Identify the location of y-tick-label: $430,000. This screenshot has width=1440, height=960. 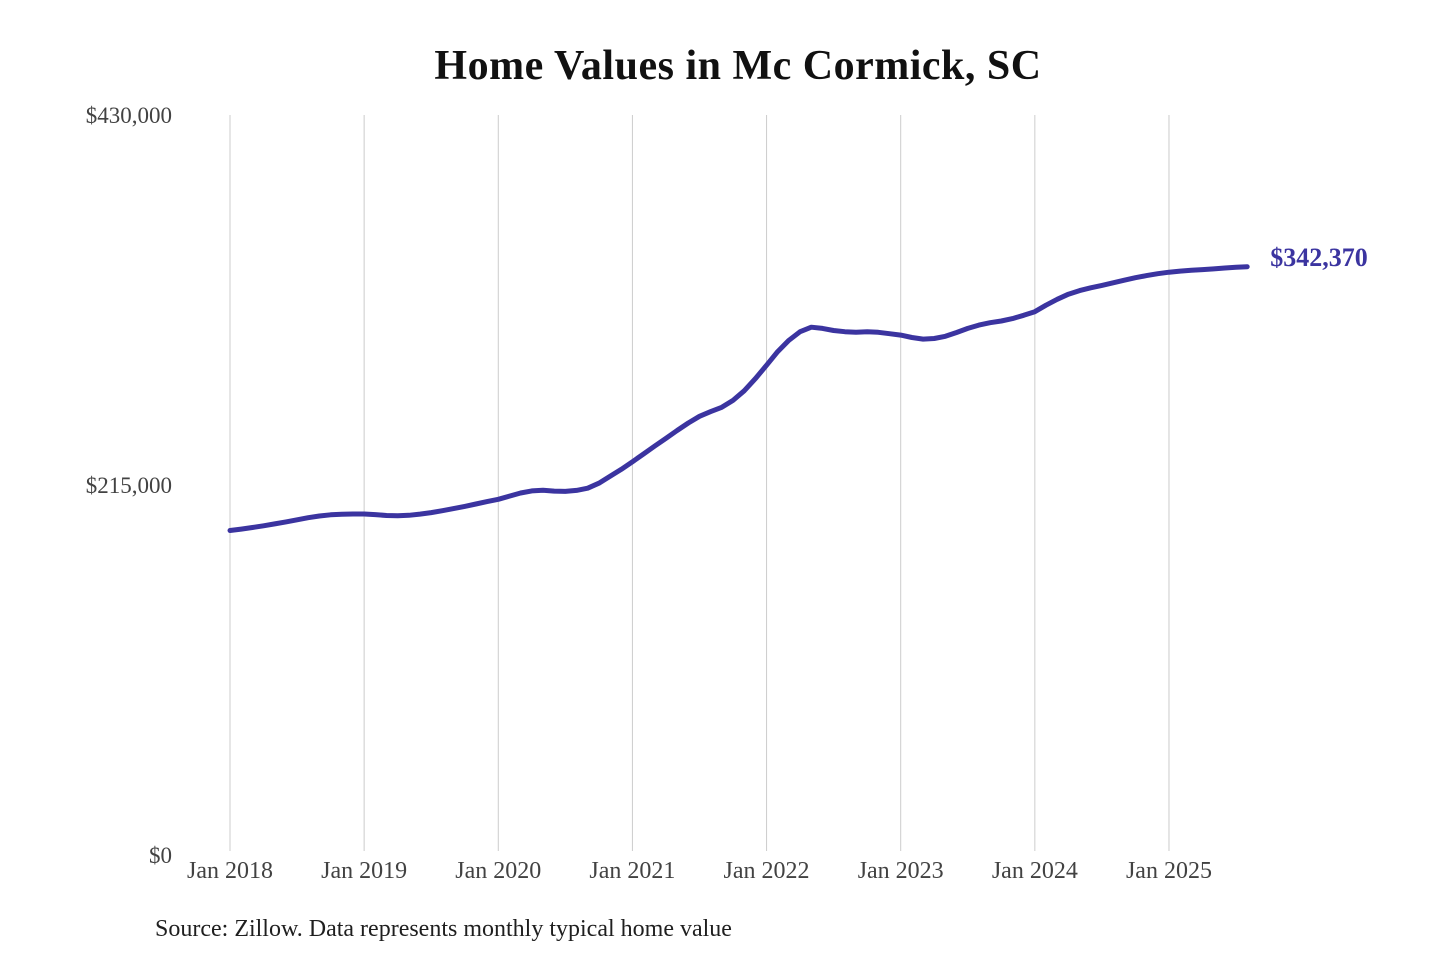
(128, 115).